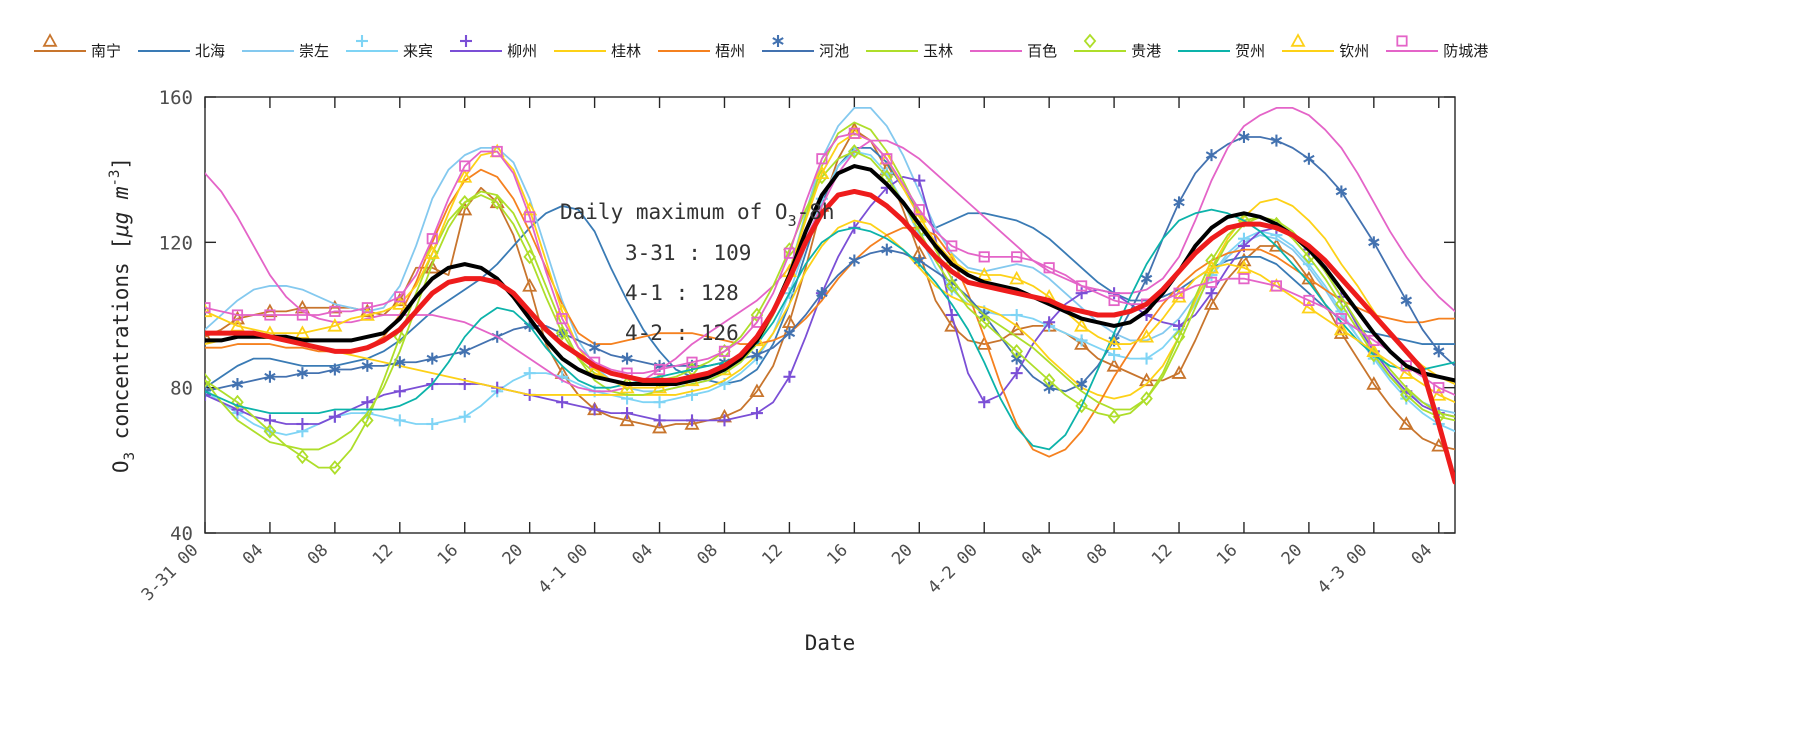 This screenshot has width=1800, height=750. I want to click on legend-symbol-asterisk-icon, so click(788, 47).